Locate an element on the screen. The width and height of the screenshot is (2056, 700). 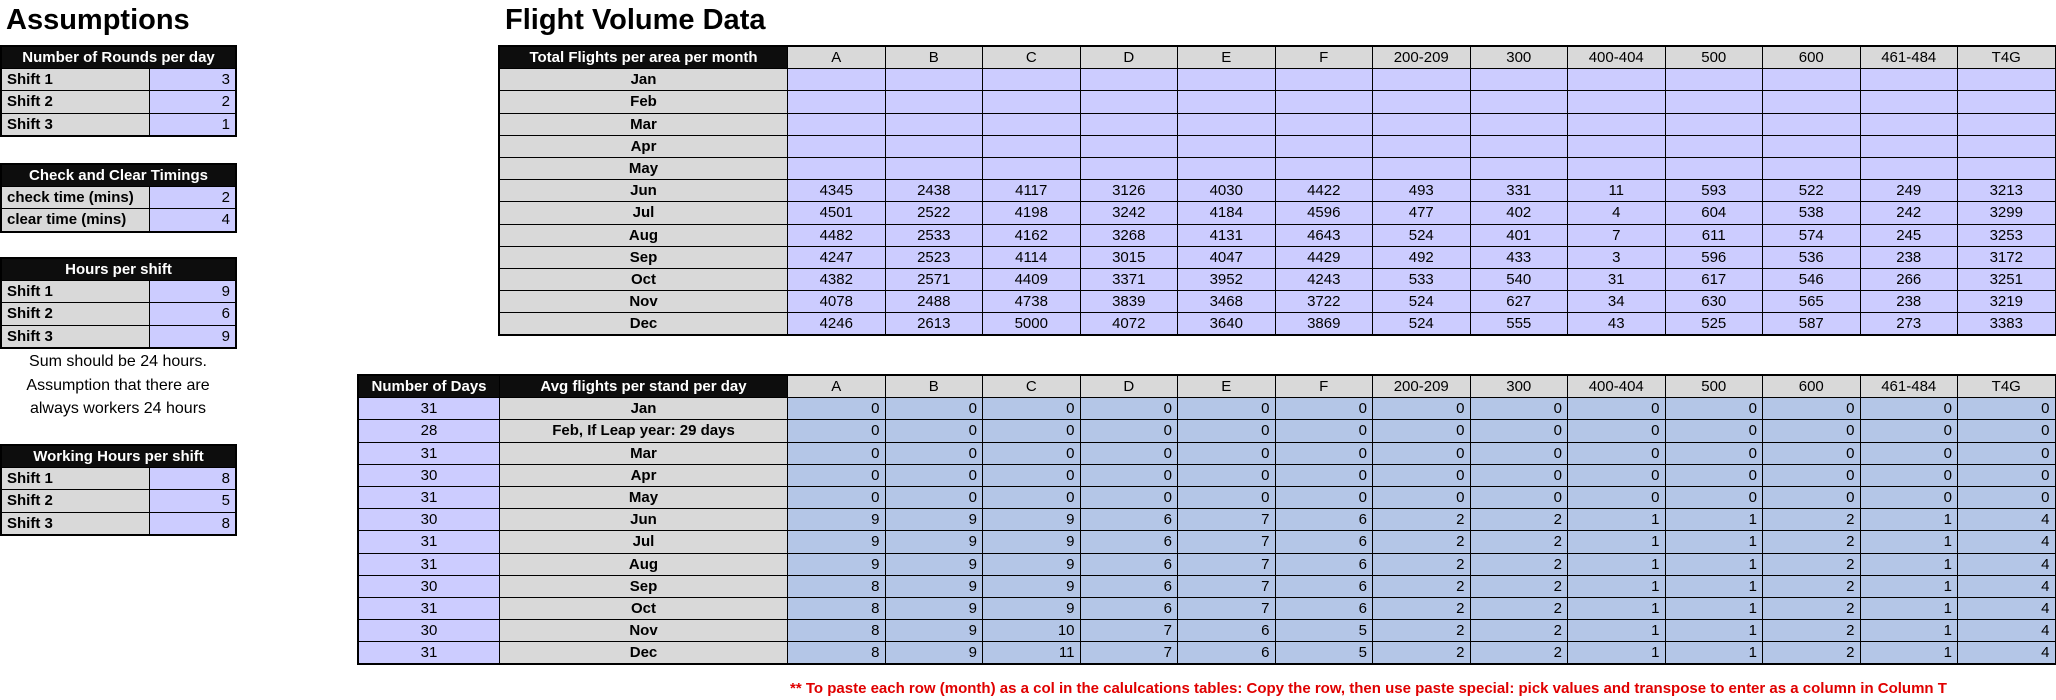
cell: 4345 is located at coordinates (836, 191).